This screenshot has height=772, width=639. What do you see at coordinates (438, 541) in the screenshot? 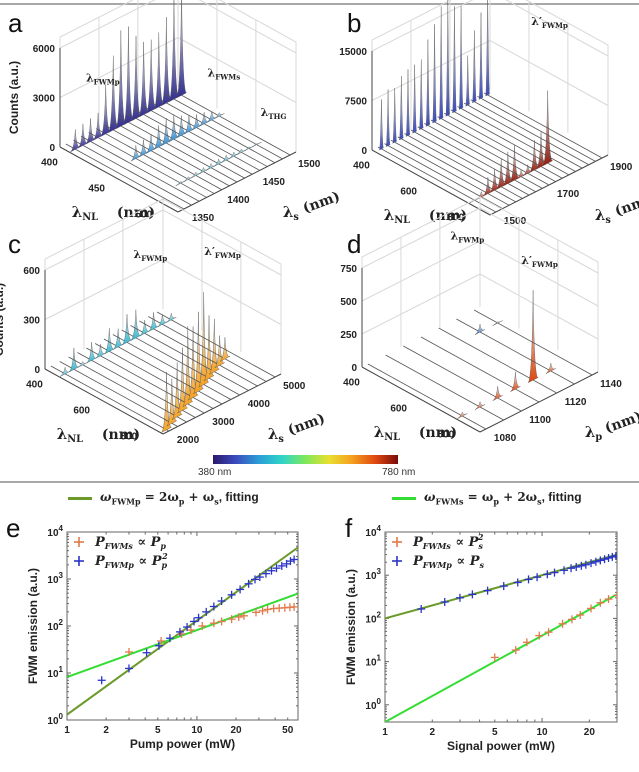
I see `legend-entry: PFWMs ∝ Ps2` at bounding box center [438, 541].